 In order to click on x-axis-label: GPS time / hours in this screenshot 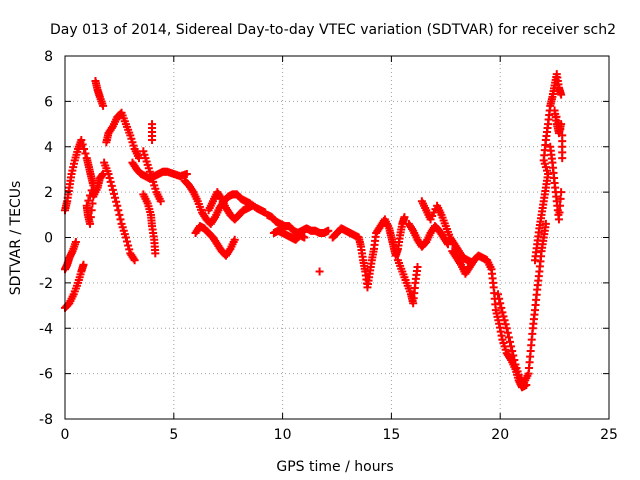, I will do `click(334, 467)`.